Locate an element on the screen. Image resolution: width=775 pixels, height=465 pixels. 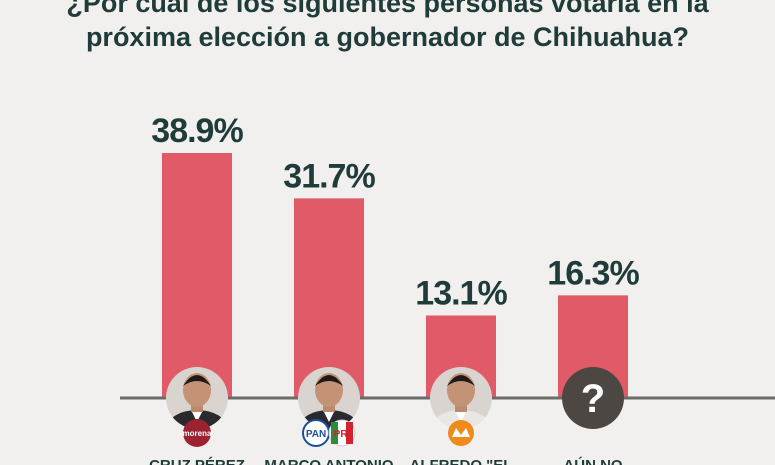
value-label-3: 13.1% is located at coordinates (461, 293).